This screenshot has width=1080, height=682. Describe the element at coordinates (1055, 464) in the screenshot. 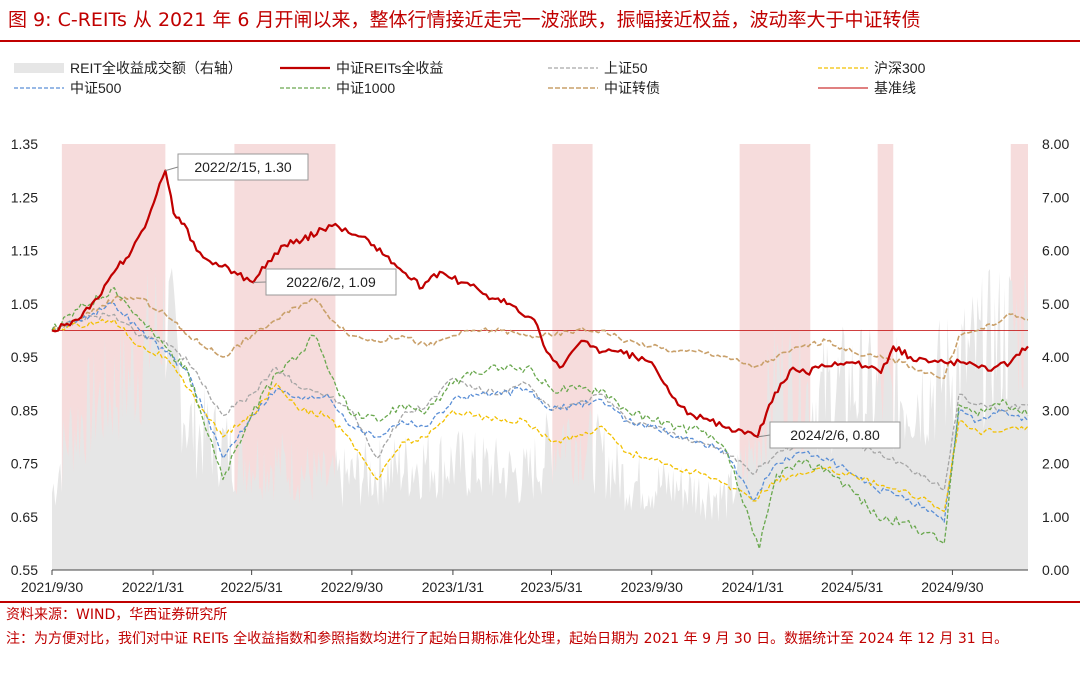

I see `y2-tick-label: 2.00` at that location.